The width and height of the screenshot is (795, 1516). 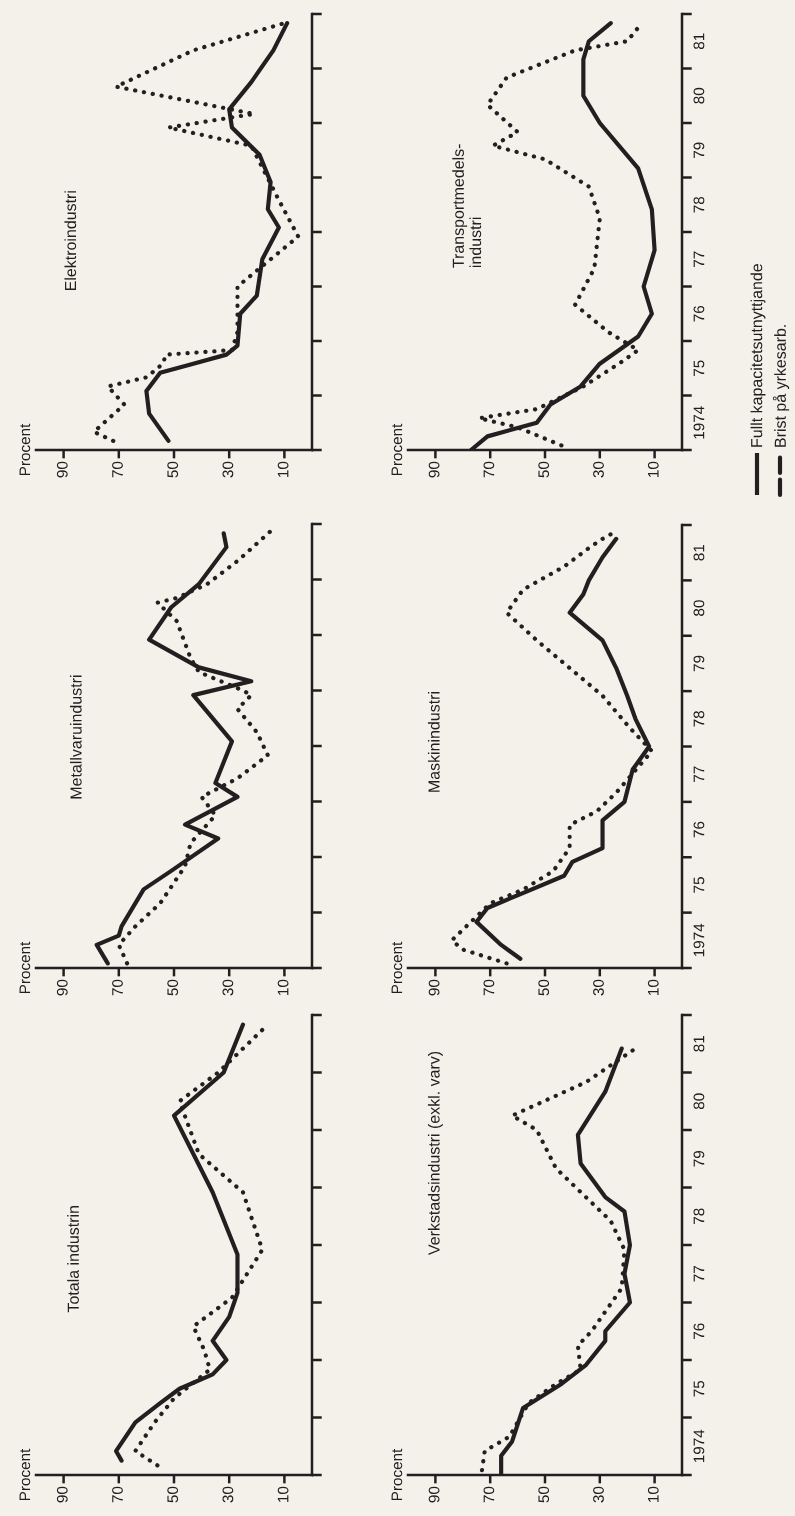 What do you see at coordinates (73, 1259) in the screenshot?
I see `text: Totala industrin` at bounding box center [73, 1259].